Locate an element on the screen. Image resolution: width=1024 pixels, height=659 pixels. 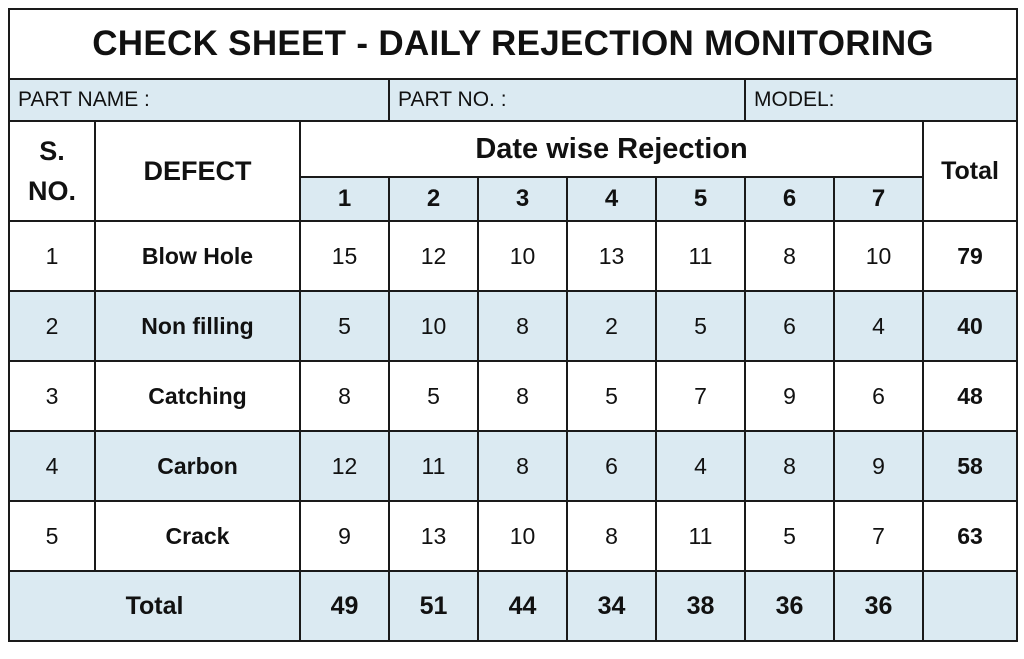
info-row: PART NAME : PART NO. : MODEL: is located at coordinates (513, 100).